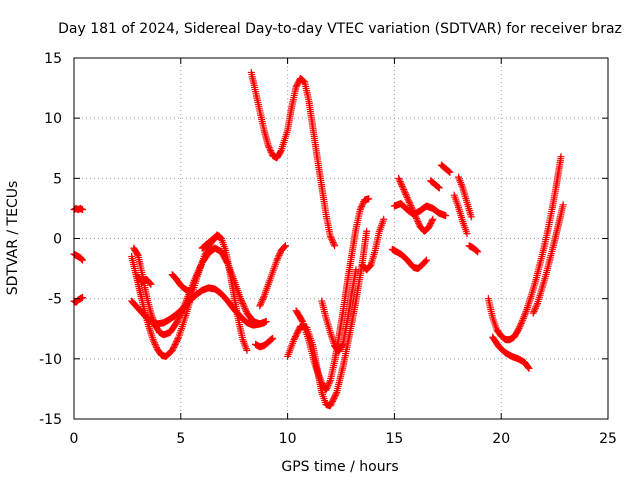  What do you see at coordinates (339, 467) in the screenshot?
I see `x-axis-label: GPS time / hours` at bounding box center [339, 467].